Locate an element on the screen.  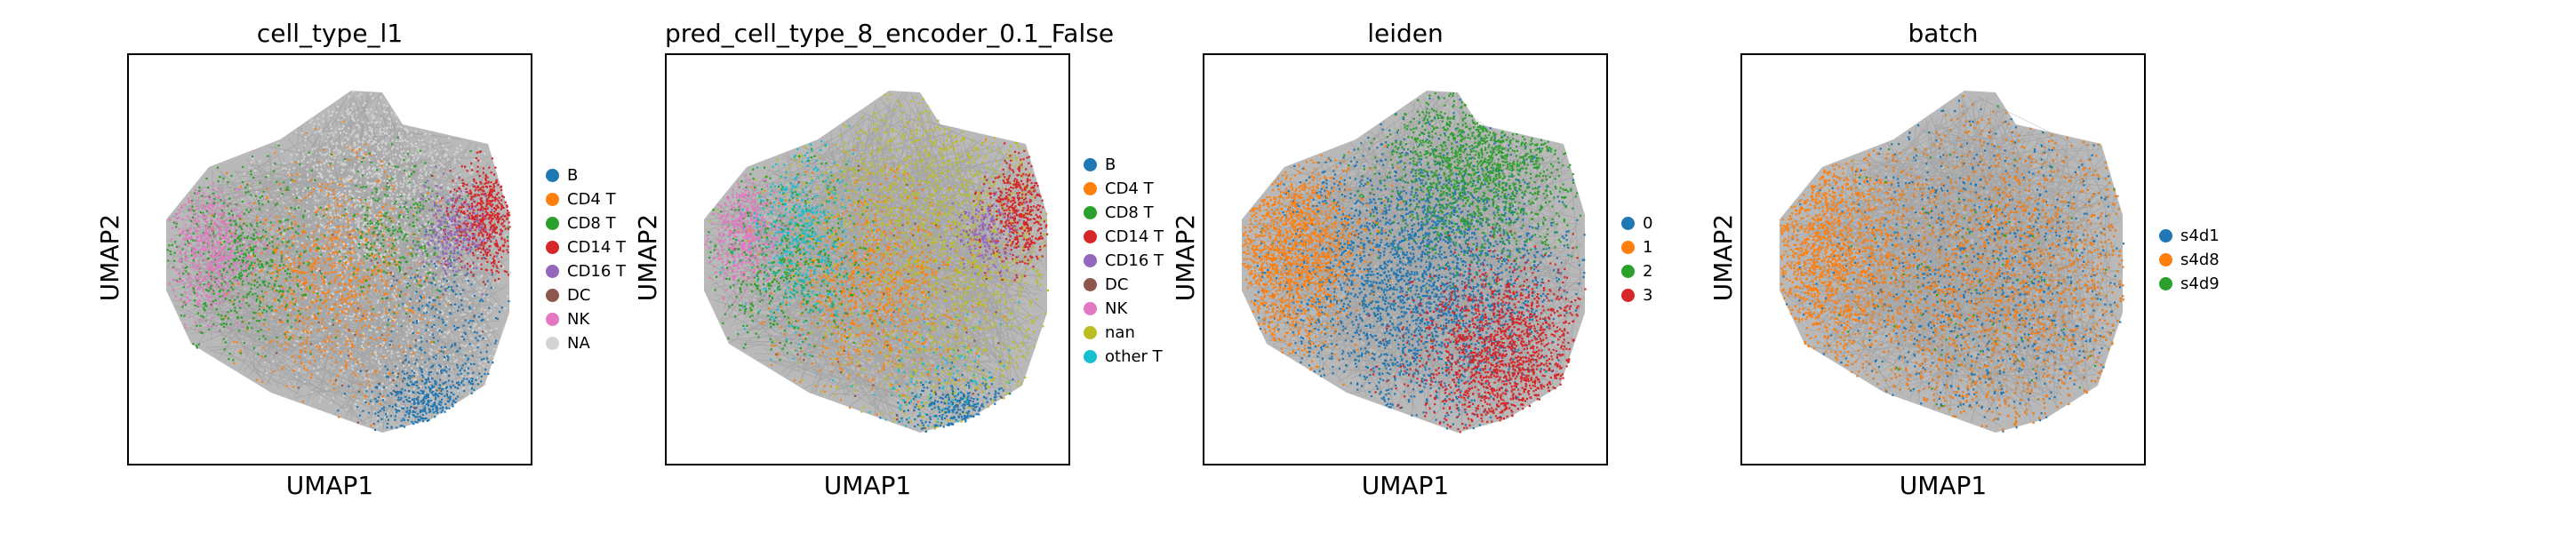
legend-item: s4d1 is located at coordinates (2188, 236).